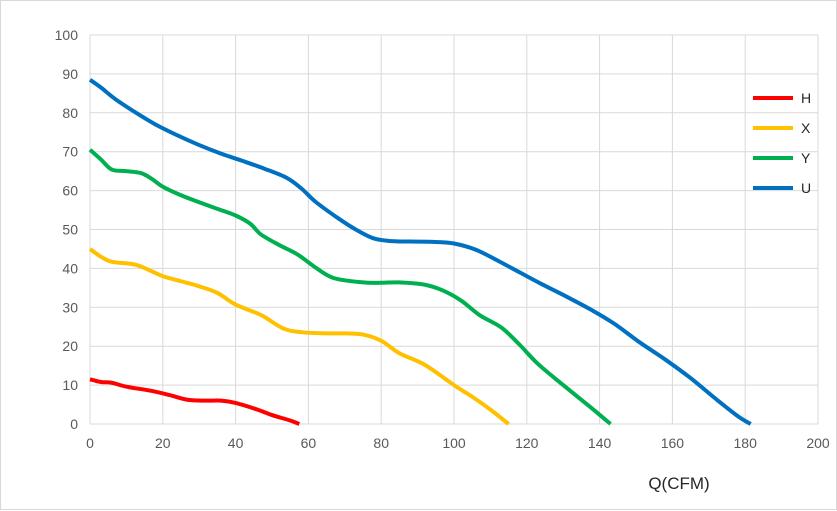 Image resolution: width=837 pixels, height=511 pixels. What do you see at coordinates (806, 158) in the screenshot?
I see `legend-label-y: Y` at bounding box center [806, 158].